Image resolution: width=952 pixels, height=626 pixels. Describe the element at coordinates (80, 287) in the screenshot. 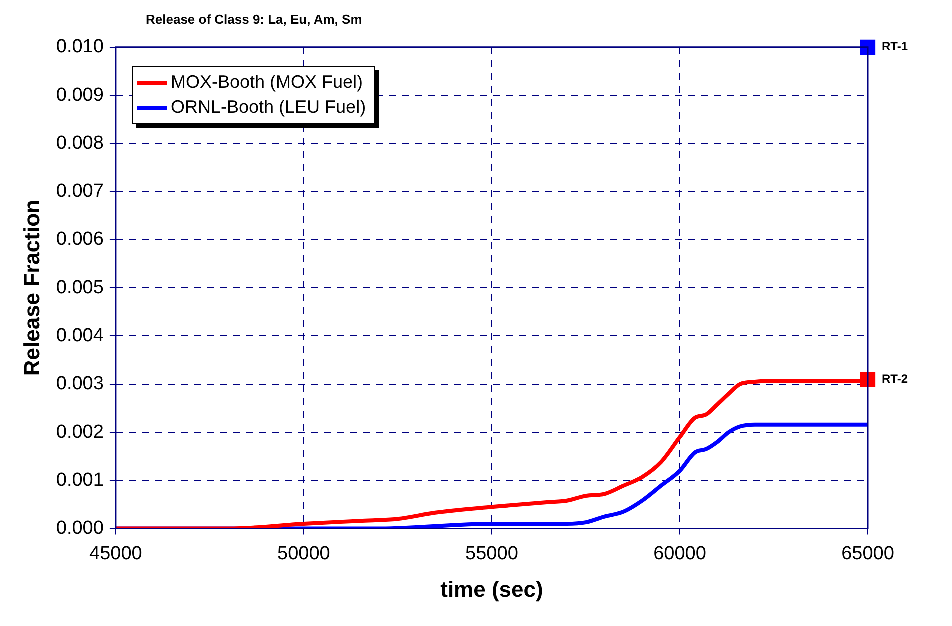

I see `y-tick-label: 0.005` at that location.